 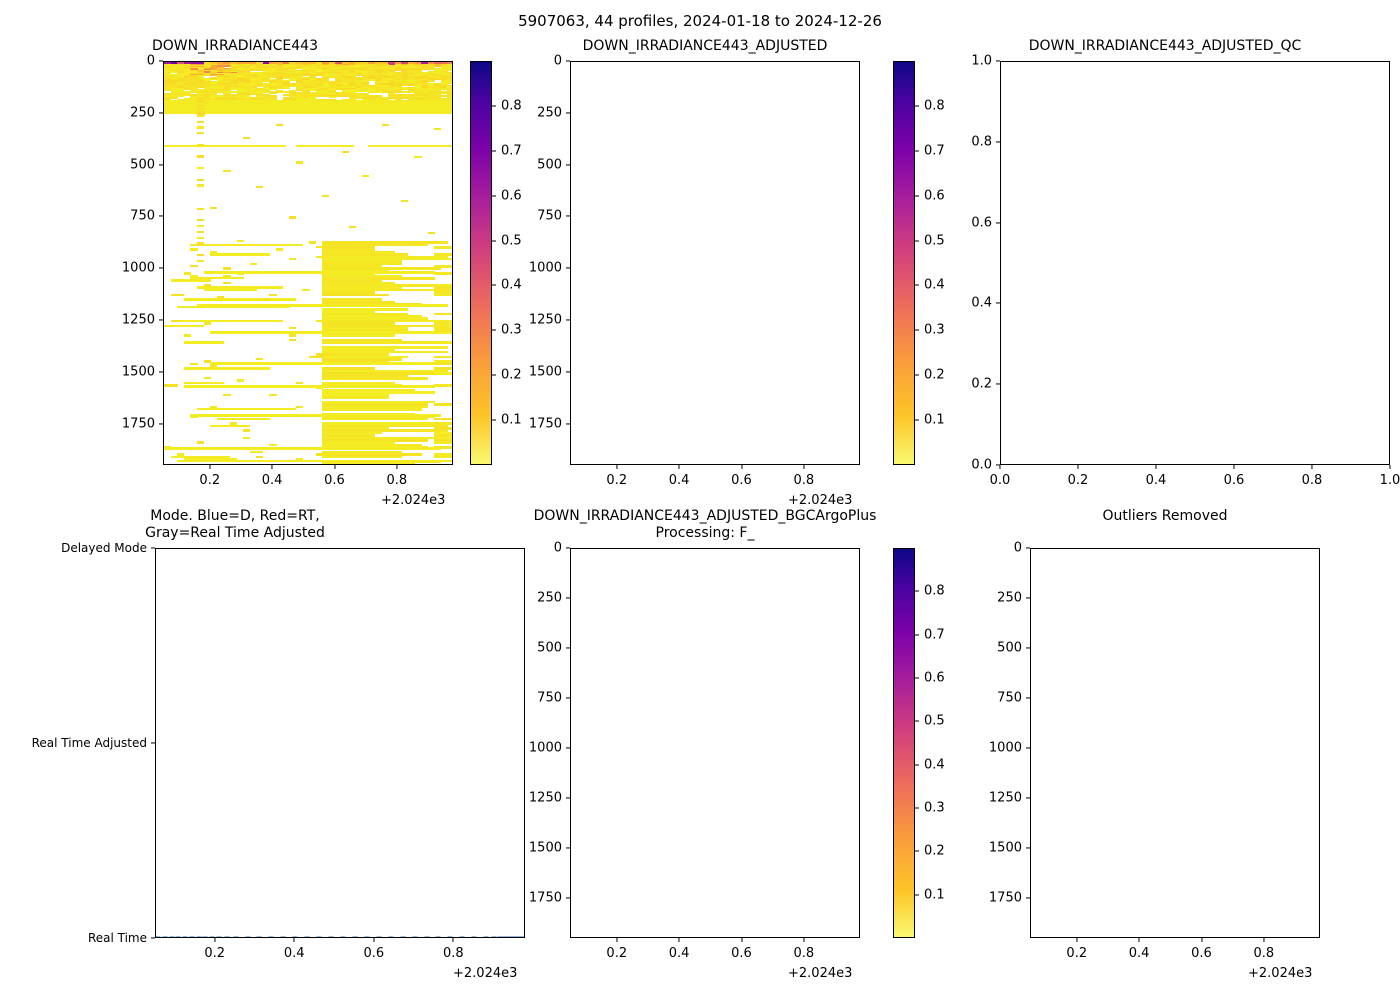 What do you see at coordinates (981, 303) in the screenshot?
I see `unit-axis-tick-label: 0.4` at bounding box center [981, 303].